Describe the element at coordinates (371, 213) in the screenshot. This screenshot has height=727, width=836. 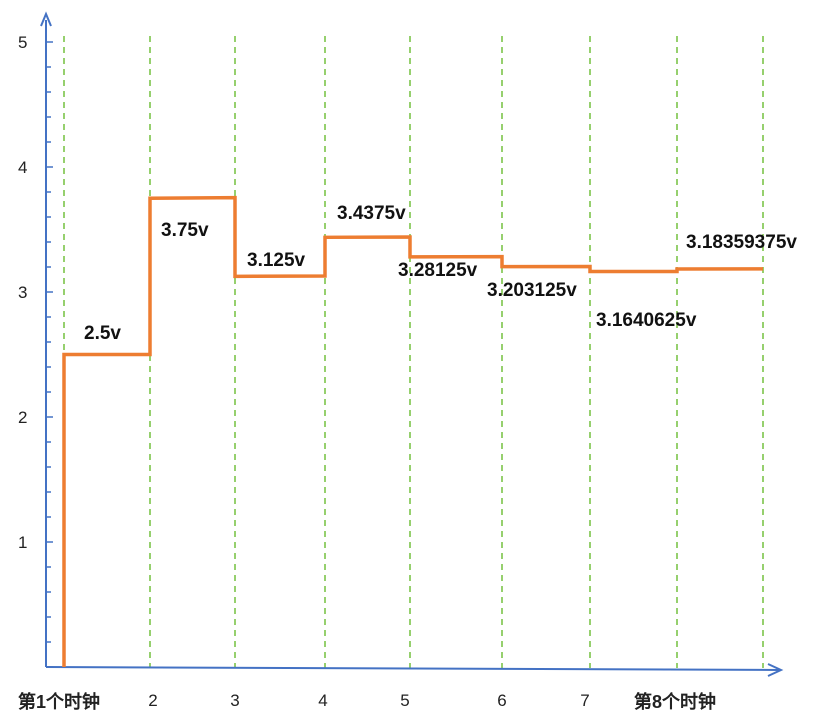
I see `data-label-4: 3.4375v` at that location.